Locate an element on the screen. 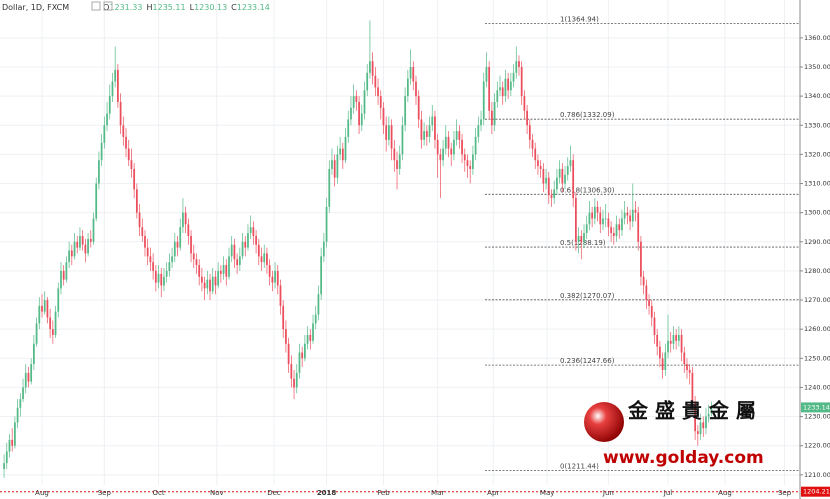  price-line-box is located at coordinates (815, 491).